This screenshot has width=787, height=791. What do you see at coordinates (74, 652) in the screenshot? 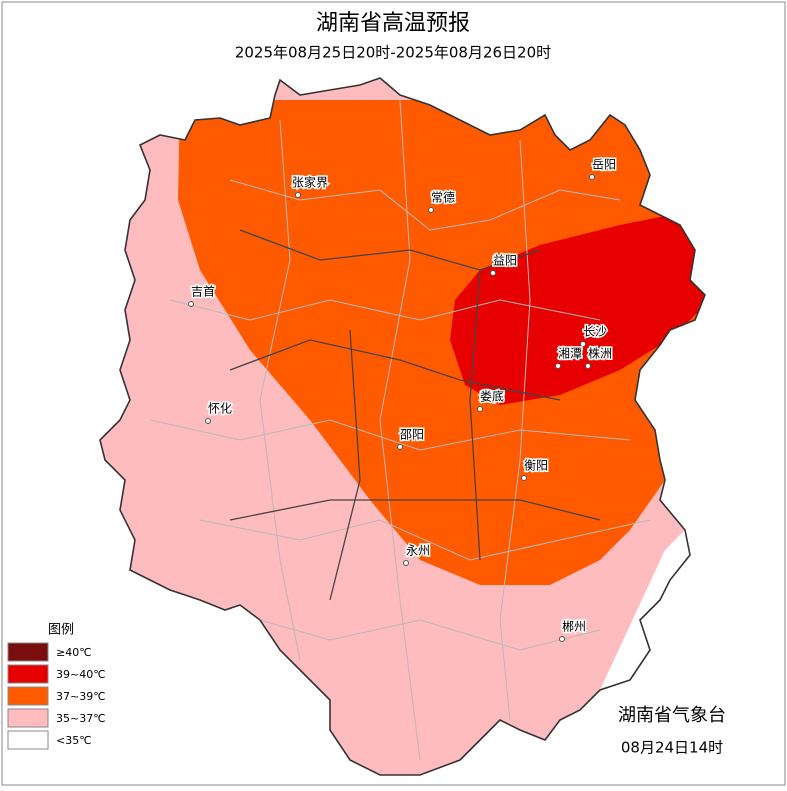
I see `legend-label: ≥40℃` at bounding box center [74, 652].